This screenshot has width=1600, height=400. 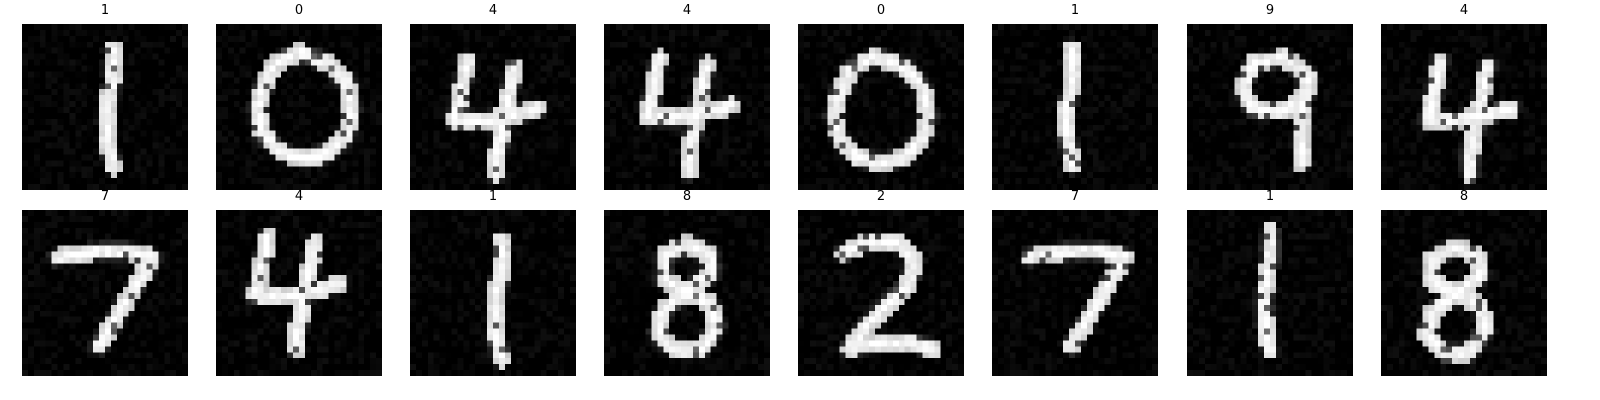 I want to click on digit-label: 9, so click(x=1270, y=10).